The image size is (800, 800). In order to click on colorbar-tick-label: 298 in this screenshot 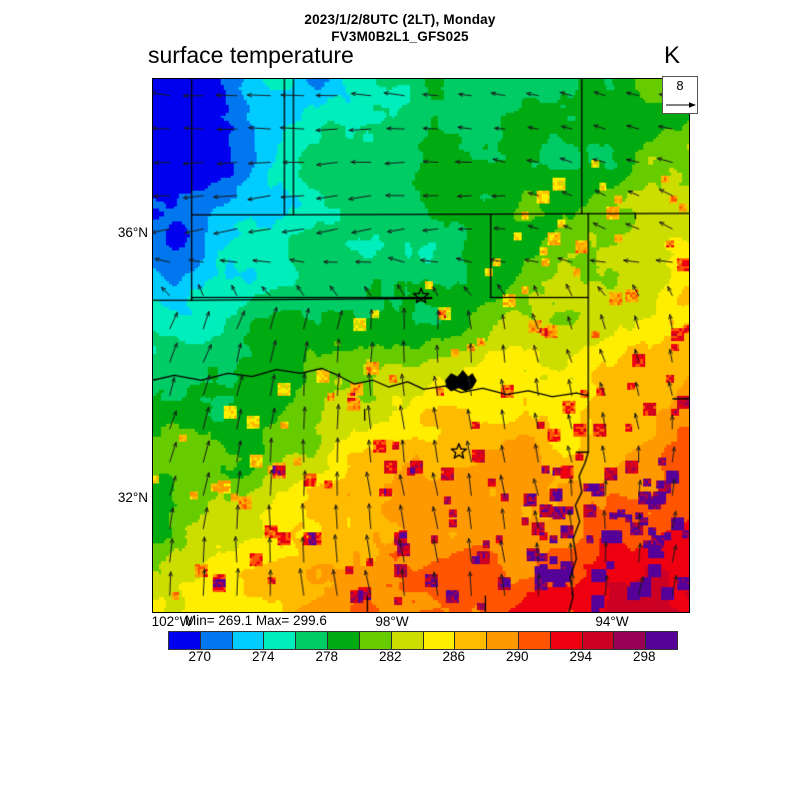, I will do `click(644, 656)`.